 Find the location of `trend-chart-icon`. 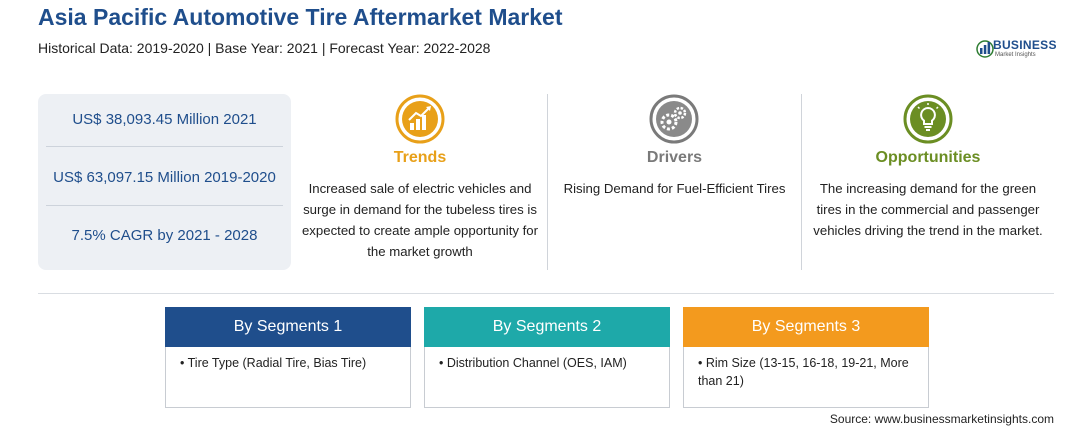

trend-chart-icon is located at coordinates (420, 119).